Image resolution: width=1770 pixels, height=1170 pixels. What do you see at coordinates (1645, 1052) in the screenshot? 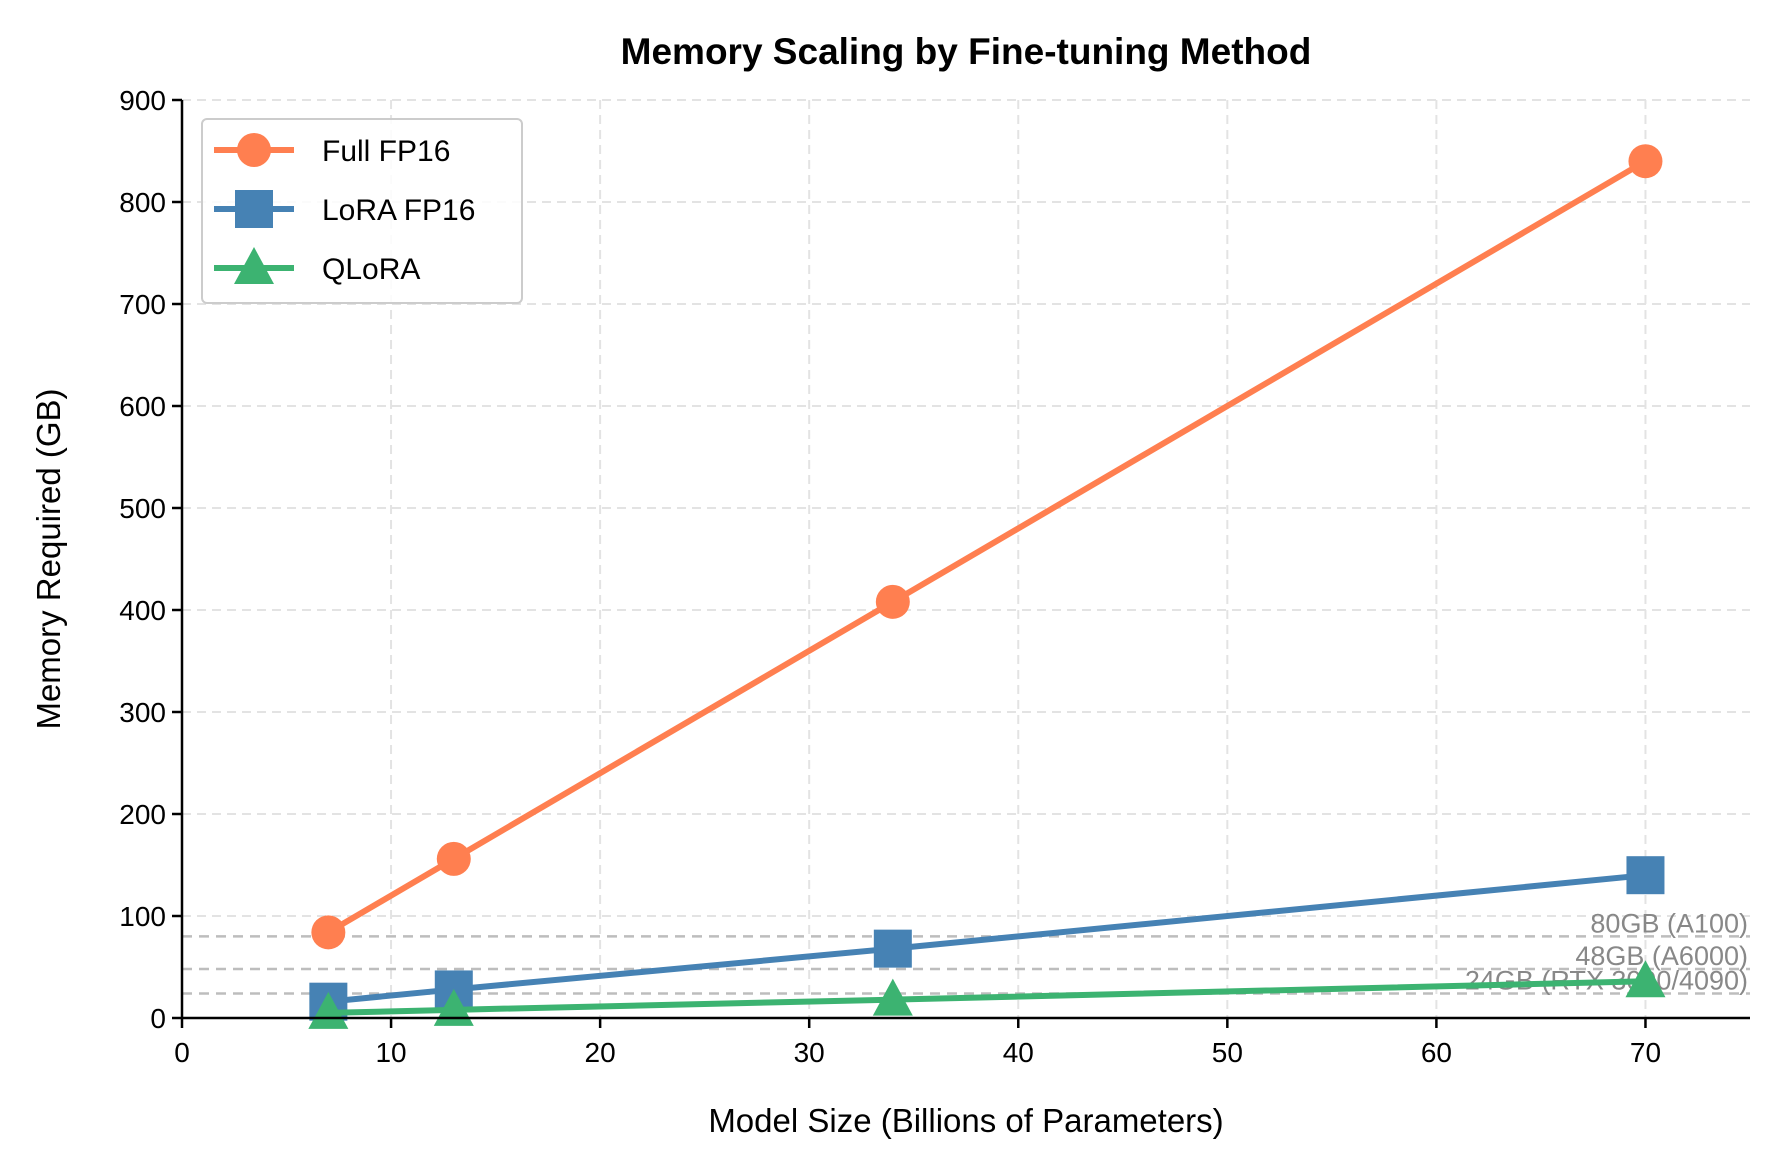
I see `x-tick-label: 70` at bounding box center [1645, 1052].